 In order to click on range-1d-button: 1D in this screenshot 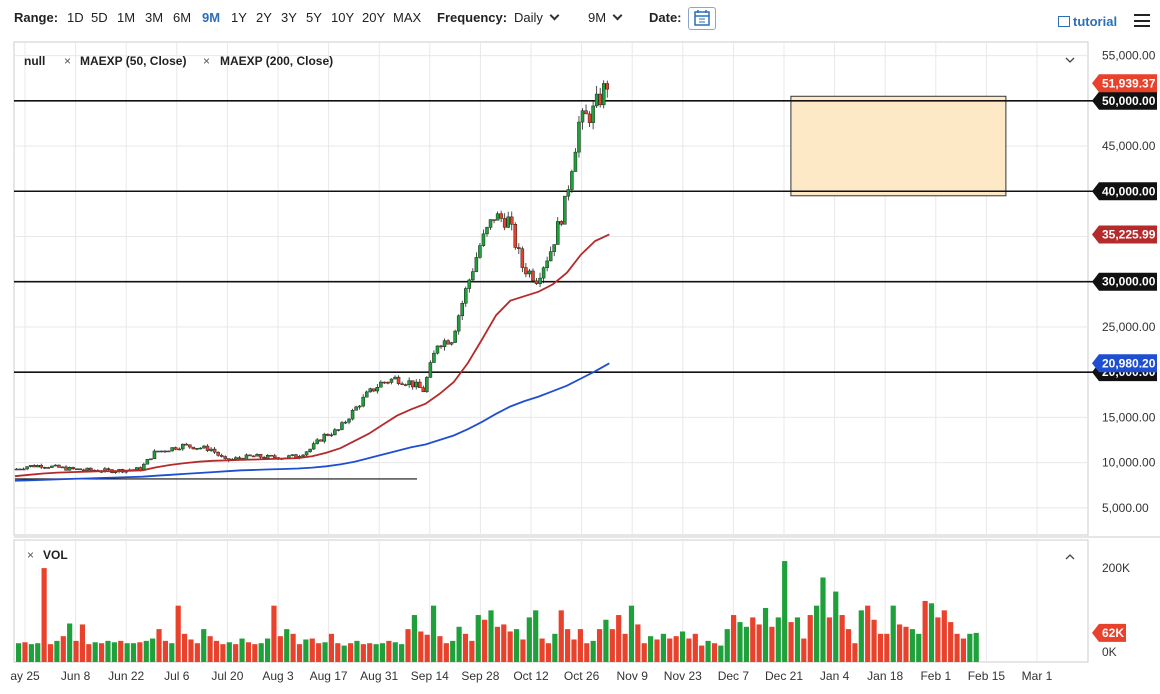, I will do `click(75, 17)`.